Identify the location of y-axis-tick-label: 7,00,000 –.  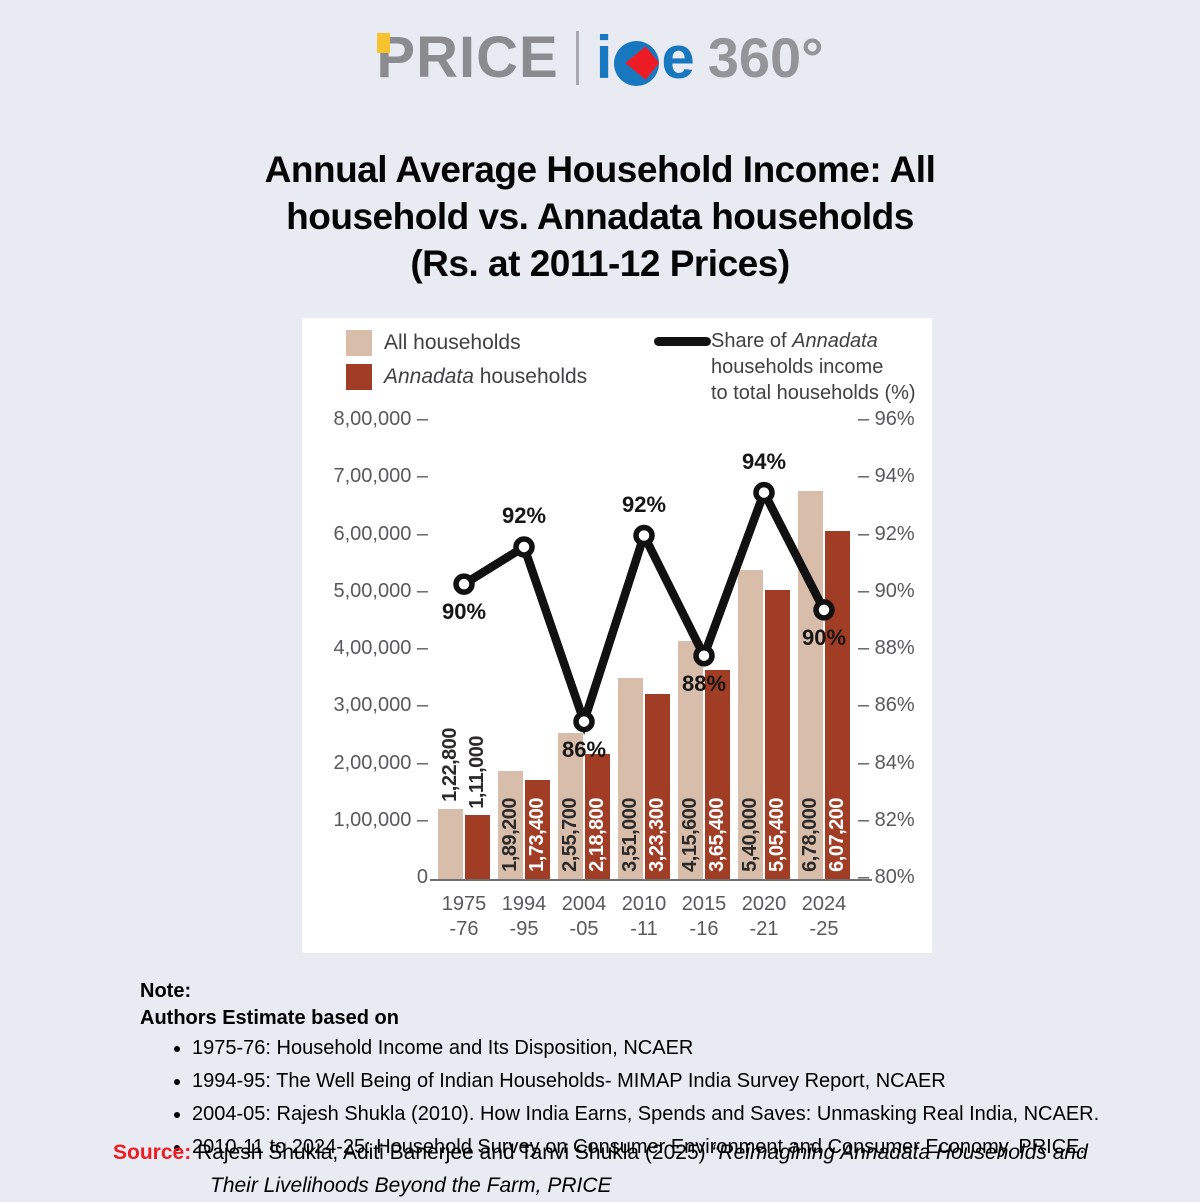
(380, 476).